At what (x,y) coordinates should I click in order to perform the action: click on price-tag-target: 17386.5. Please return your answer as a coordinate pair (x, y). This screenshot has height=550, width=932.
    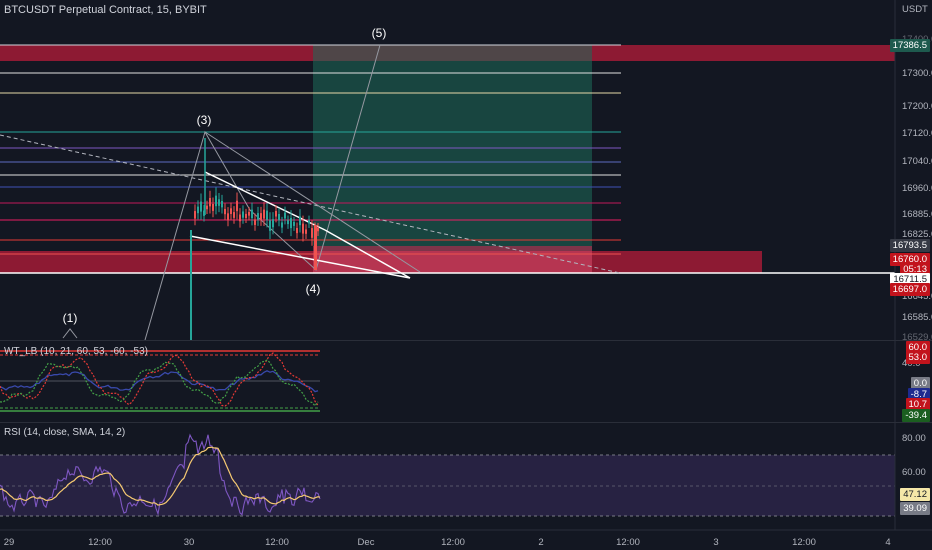
    Looking at the image, I should click on (909, 45).